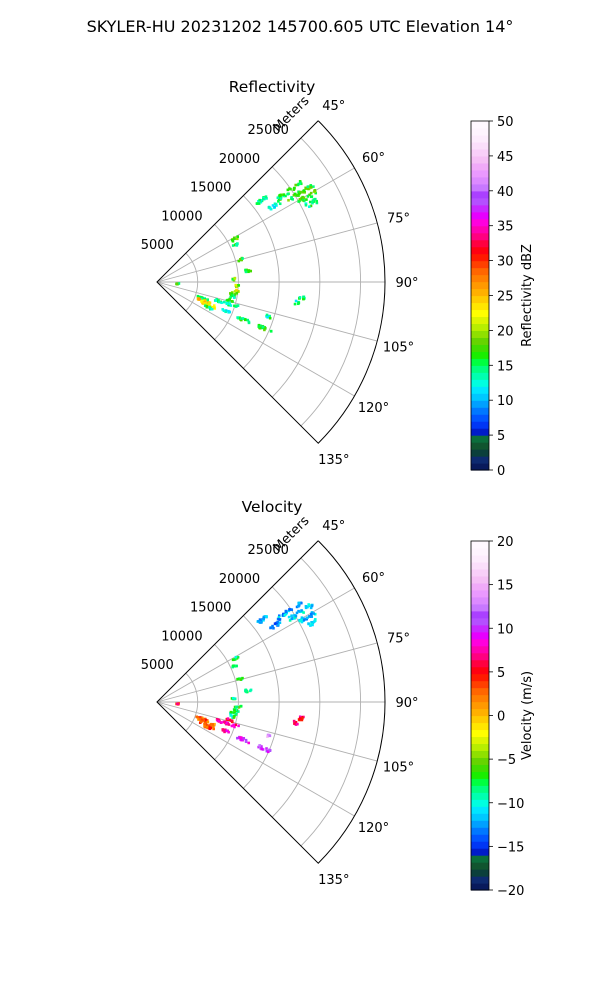  Describe the element at coordinates (505, 227) in the screenshot. I see `colorbar-tick-label: 35` at that location.